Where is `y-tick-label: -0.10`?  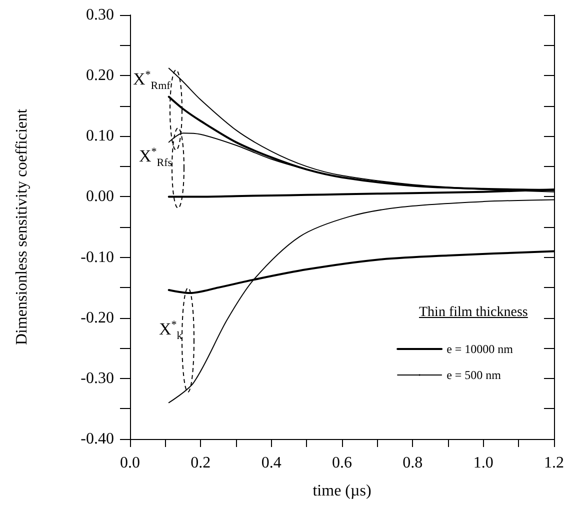 y-tick-label: -0.10 is located at coordinates (97, 257).